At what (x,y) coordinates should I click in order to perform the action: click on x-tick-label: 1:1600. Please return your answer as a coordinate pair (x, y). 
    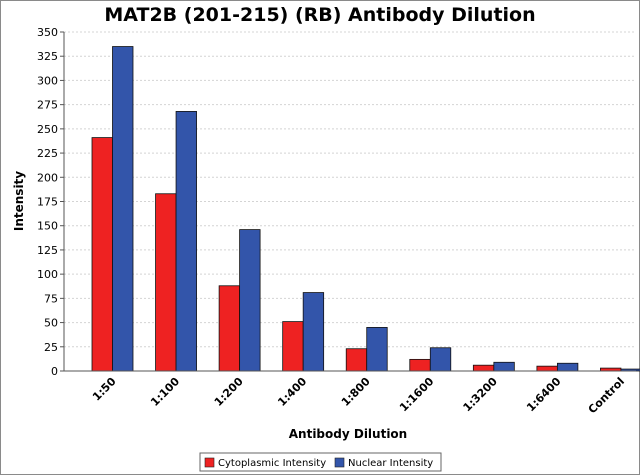
    Looking at the image, I should click on (417, 395).